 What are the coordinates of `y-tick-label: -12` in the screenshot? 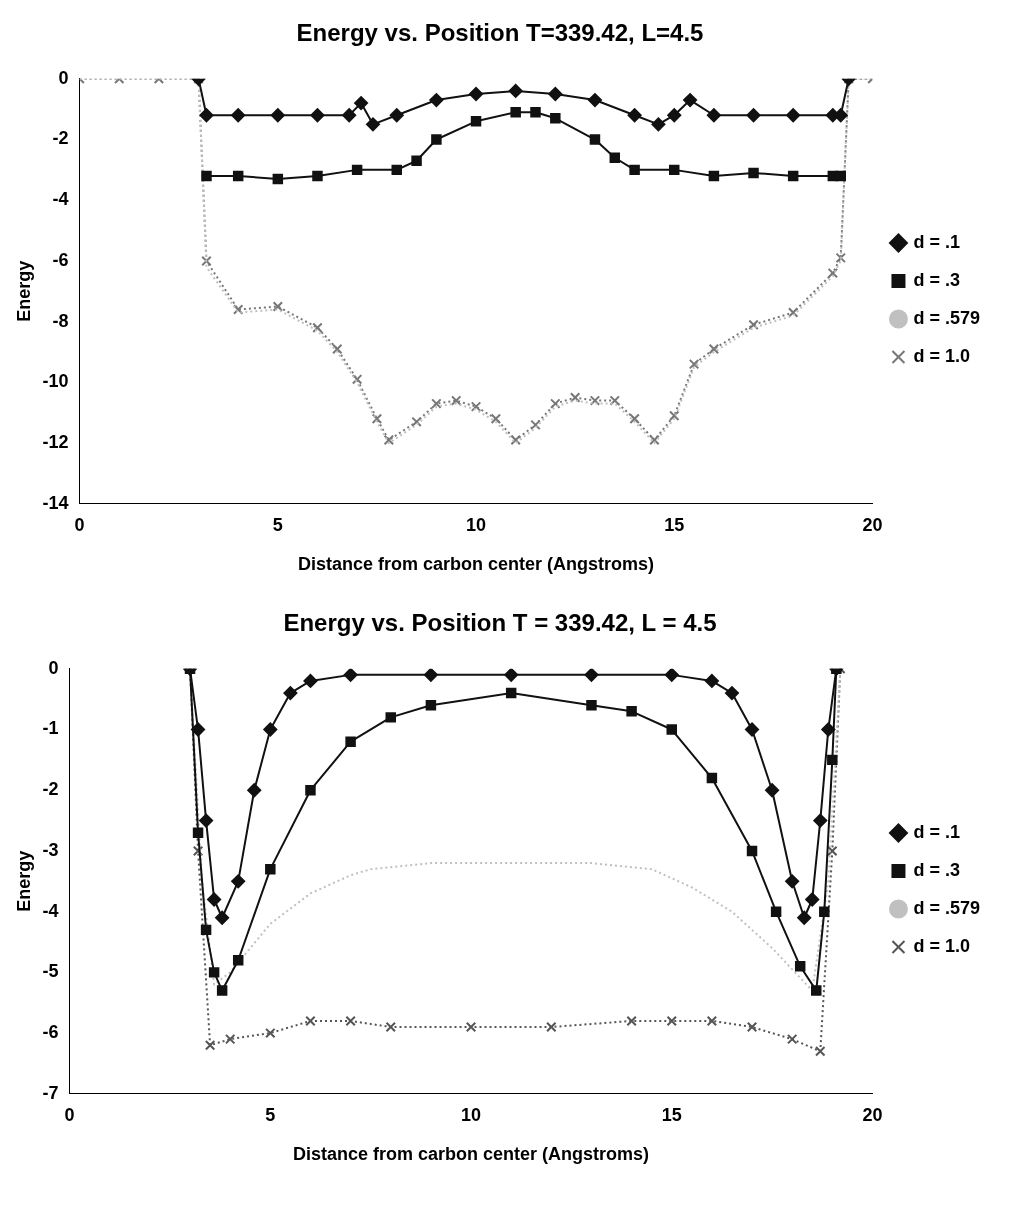 It's located at (55, 442).